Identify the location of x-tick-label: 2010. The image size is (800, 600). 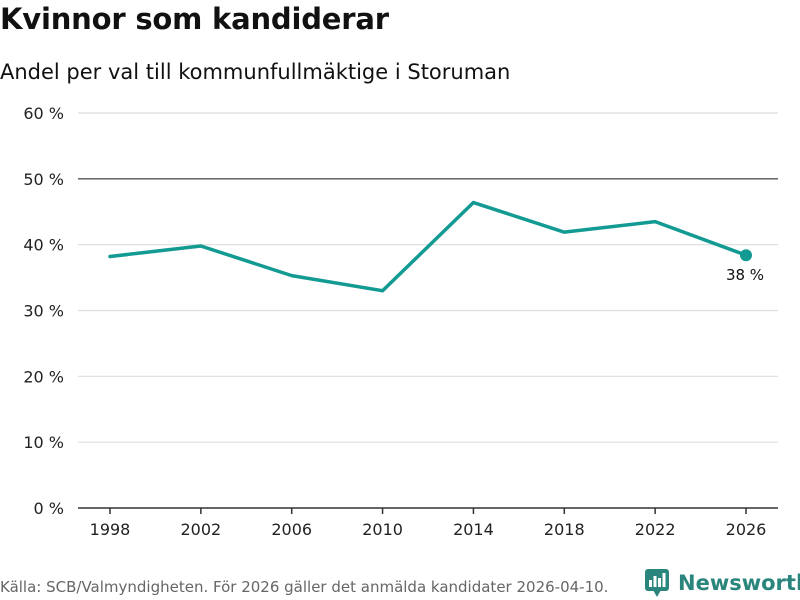
(382, 529).